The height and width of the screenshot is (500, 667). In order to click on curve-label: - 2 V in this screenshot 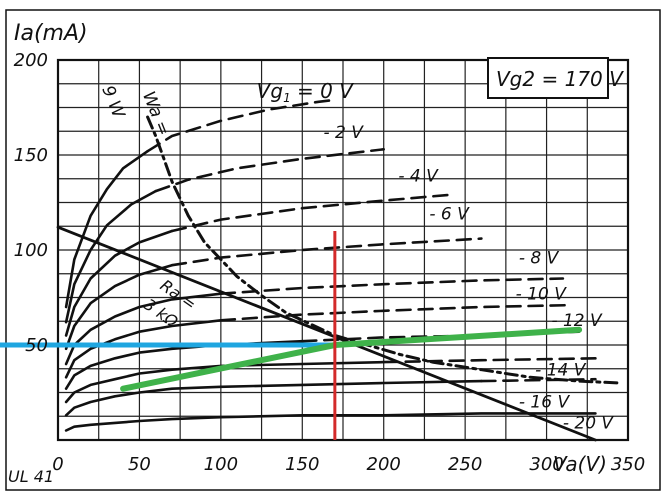, I will do `click(343, 133)`.